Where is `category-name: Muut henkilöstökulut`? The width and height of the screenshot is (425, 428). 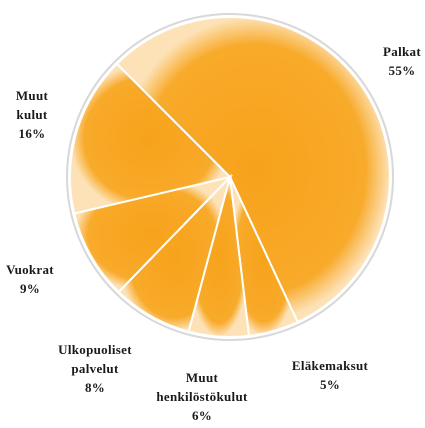 category-name: Muut henkilöstökulut is located at coordinates (202, 387).